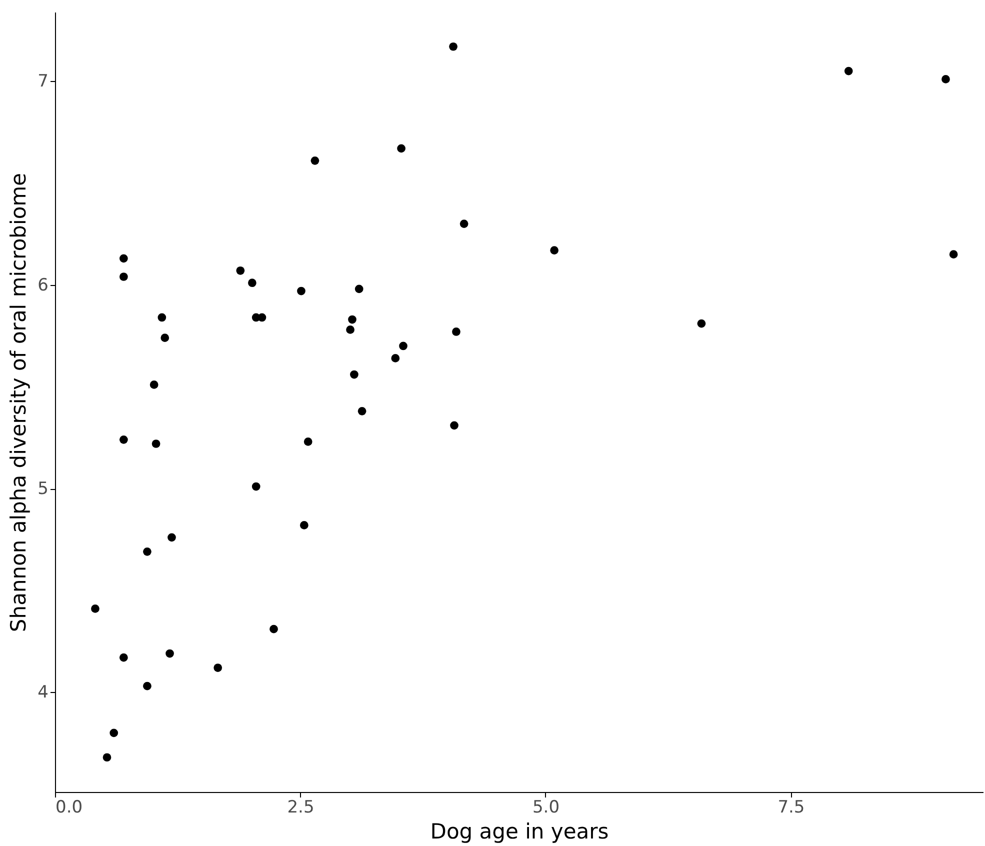 This screenshot has height=846, width=985. Describe the element at coordinates (546, 808) in the screenshot. I see `x-tick-label: 5.0` at that location.